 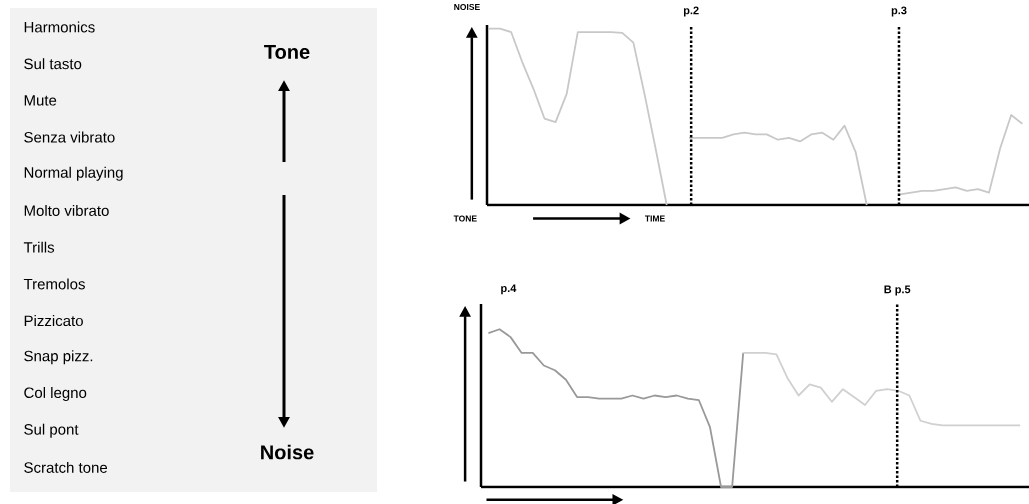 I want to click on category-label: Sul pont, so click(x=51, y=430).